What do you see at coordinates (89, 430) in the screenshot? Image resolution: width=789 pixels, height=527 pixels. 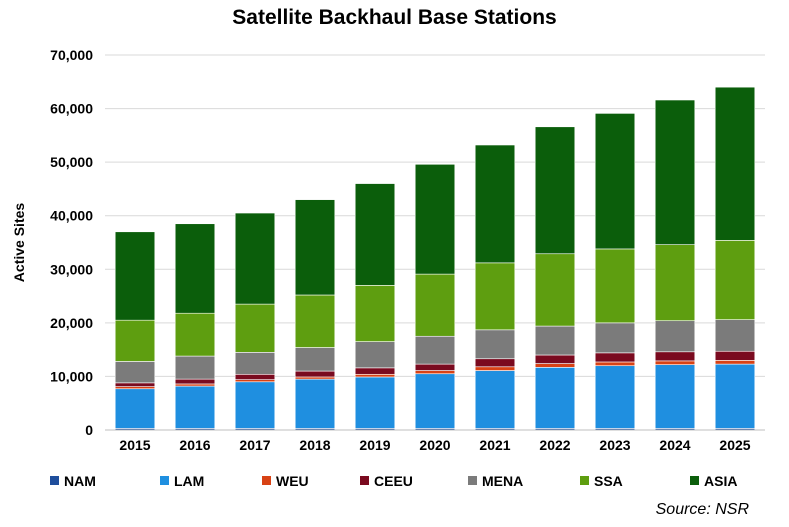 I see `y-tick-label: 0` at bounding box center [89, 430].